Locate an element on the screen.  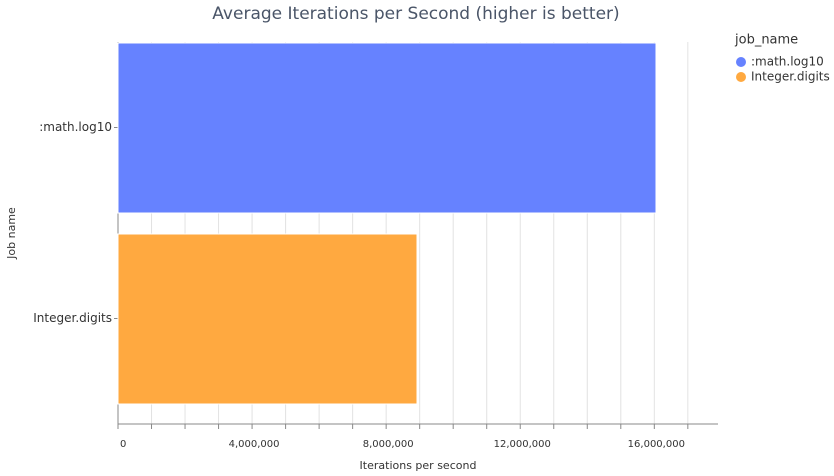
legend-label: Integer.digits is located at coordinates (790, 77).